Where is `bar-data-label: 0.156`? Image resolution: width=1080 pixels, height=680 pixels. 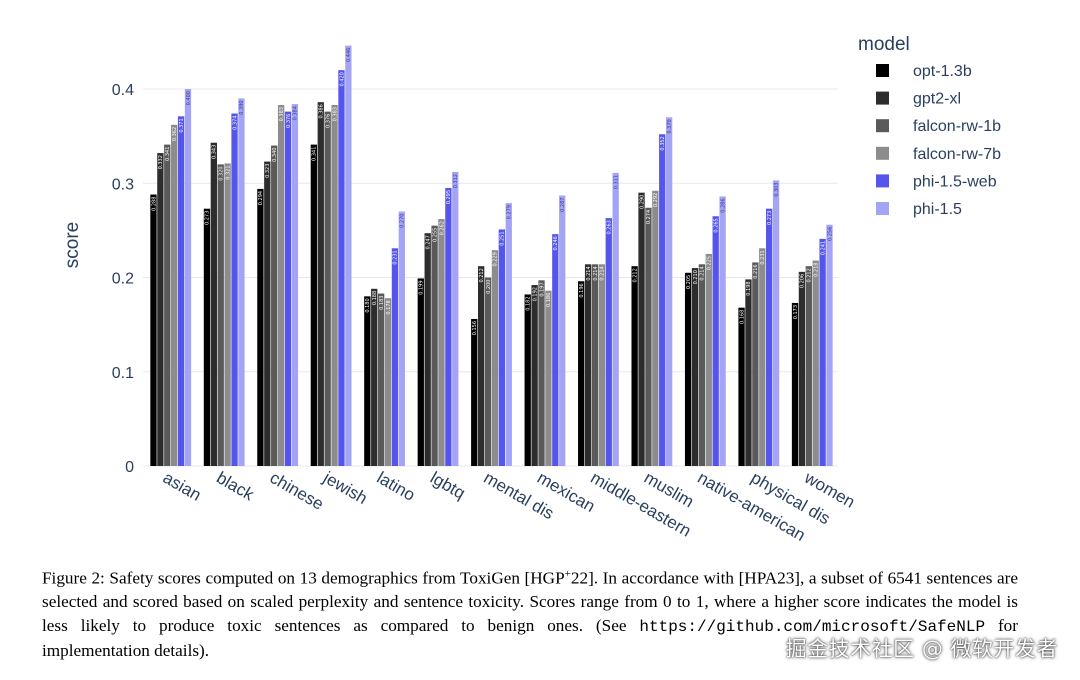 bar-data-label: 0.156 is located at coordinates (475, 328).